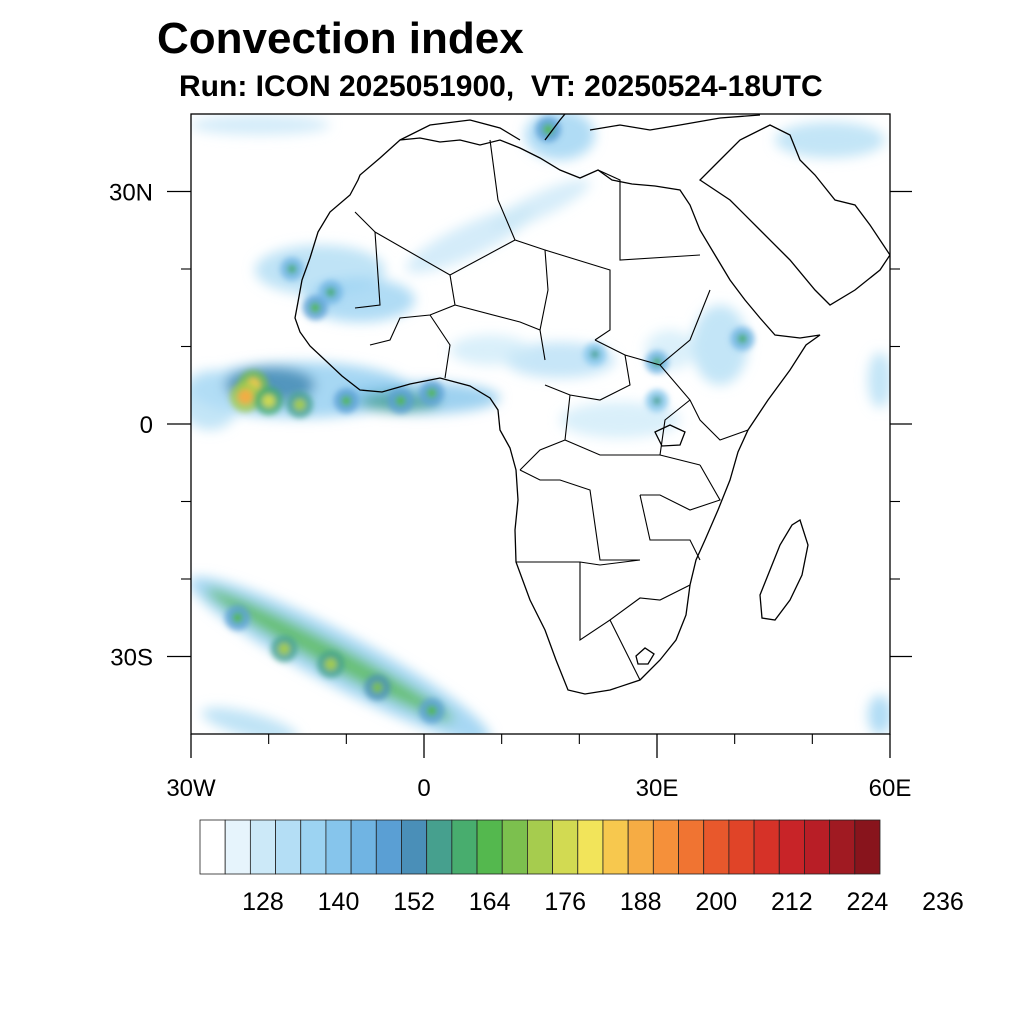 This screenshot has height=1024, width=1024. I want to click on colorbar-label: 224, so click(868, 902).